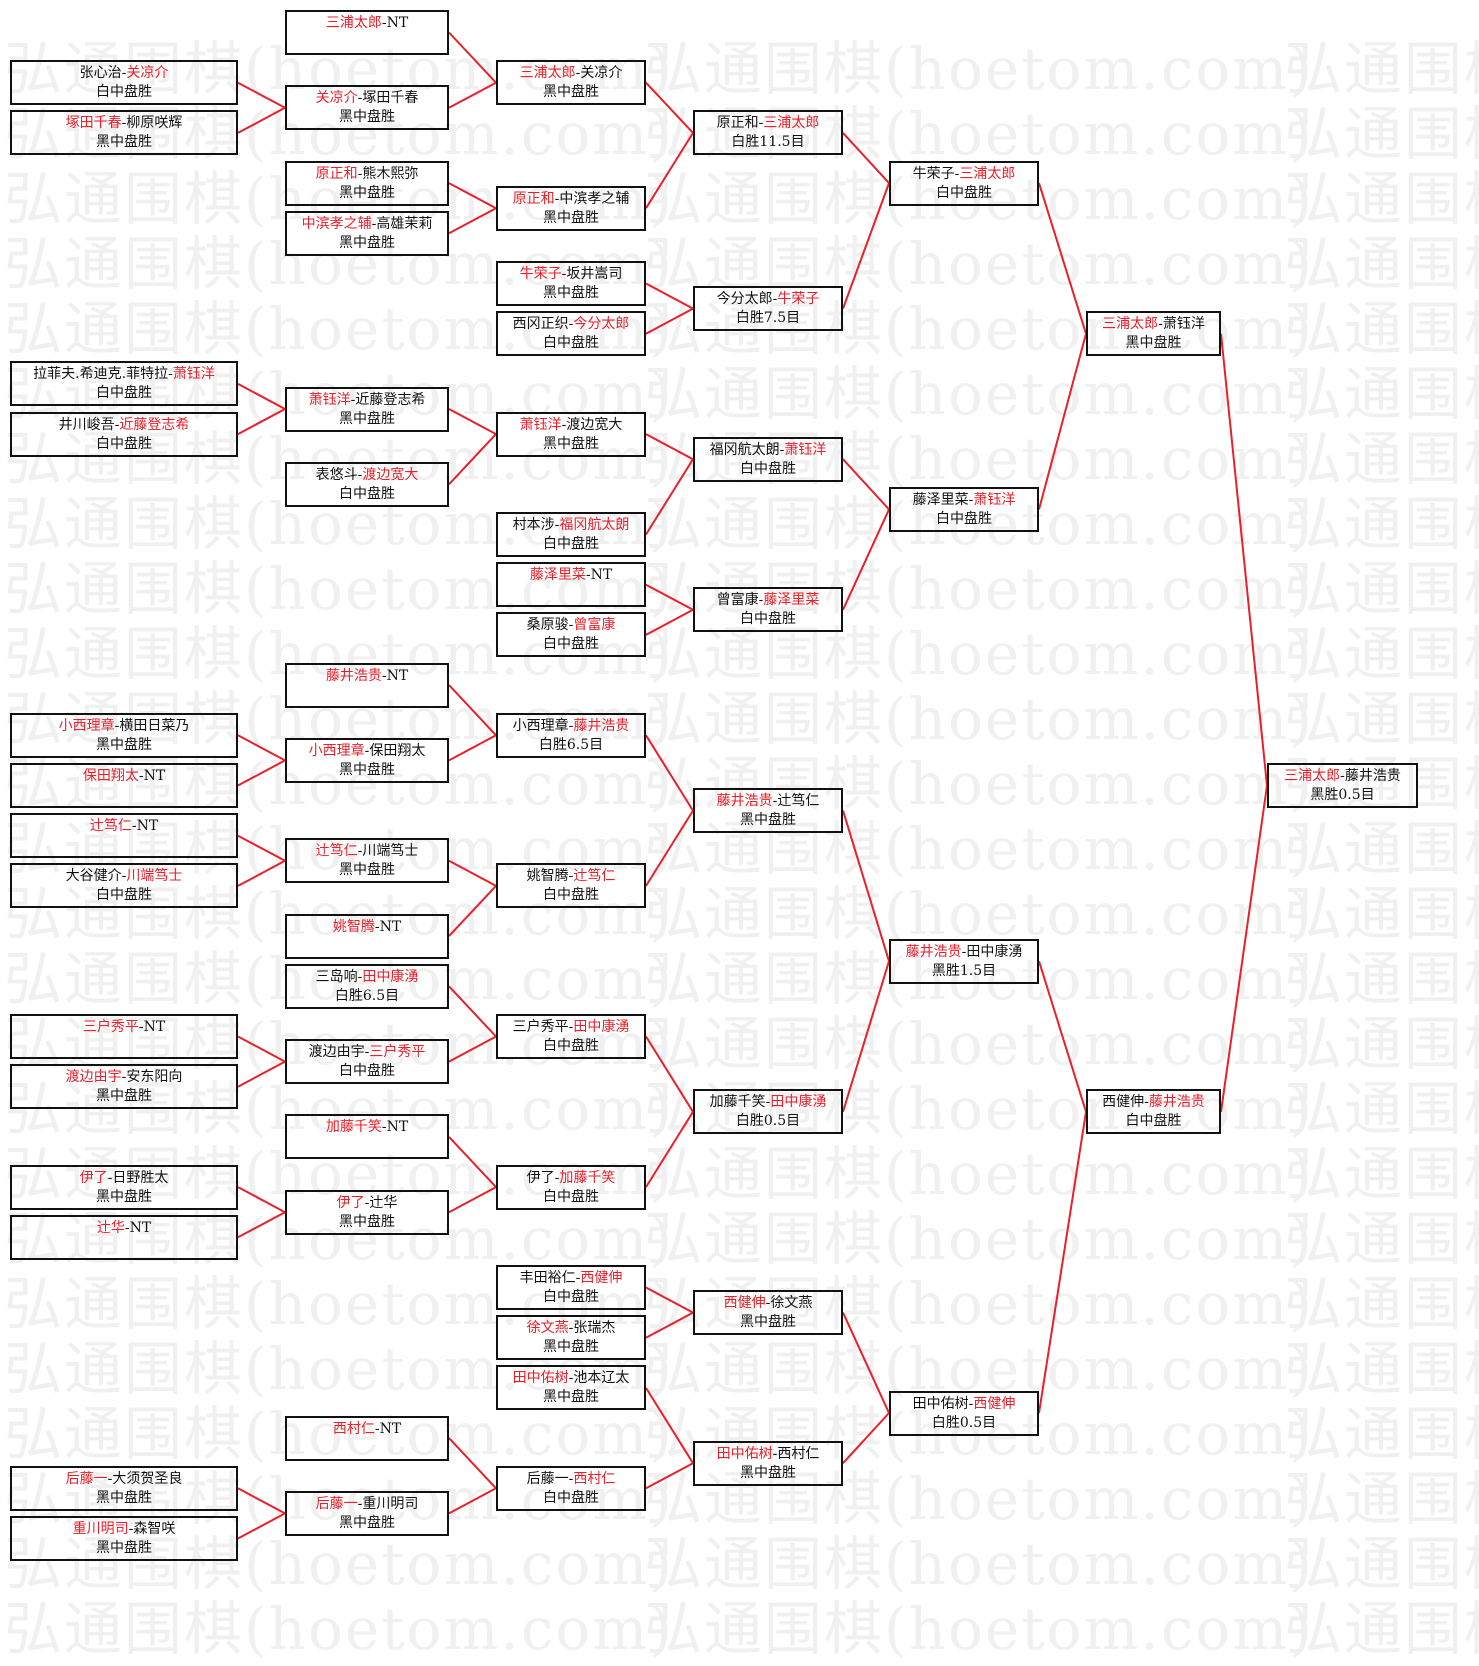  What do you see at coordinates (547, 1278) in the screenshot?
I see `player-name: 丰田裕仁` at bounding box center [547, 1278].